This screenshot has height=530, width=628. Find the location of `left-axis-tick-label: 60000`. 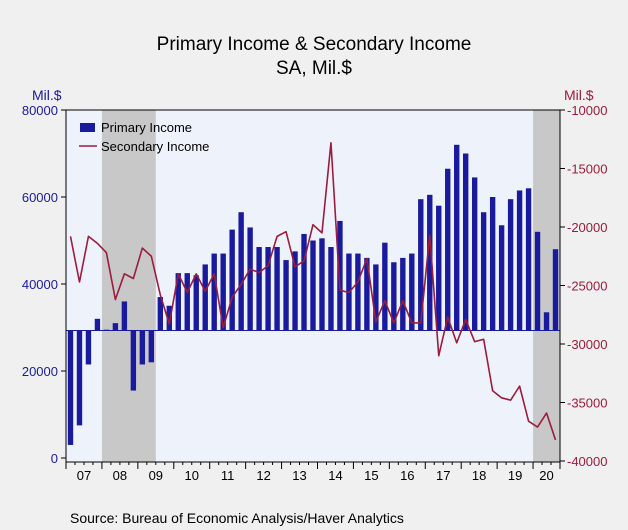

left-axis-tick-label: 60000 is located at coordinates (40, 197).